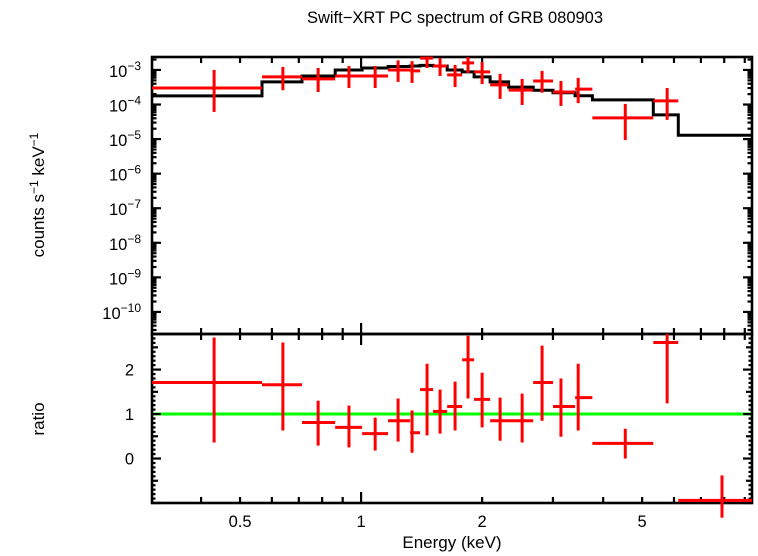  Describe the element at coordinates (125, 208) in the screenshot. I see `spectrum-y-tick-label: 10⁻⁷` at that location.